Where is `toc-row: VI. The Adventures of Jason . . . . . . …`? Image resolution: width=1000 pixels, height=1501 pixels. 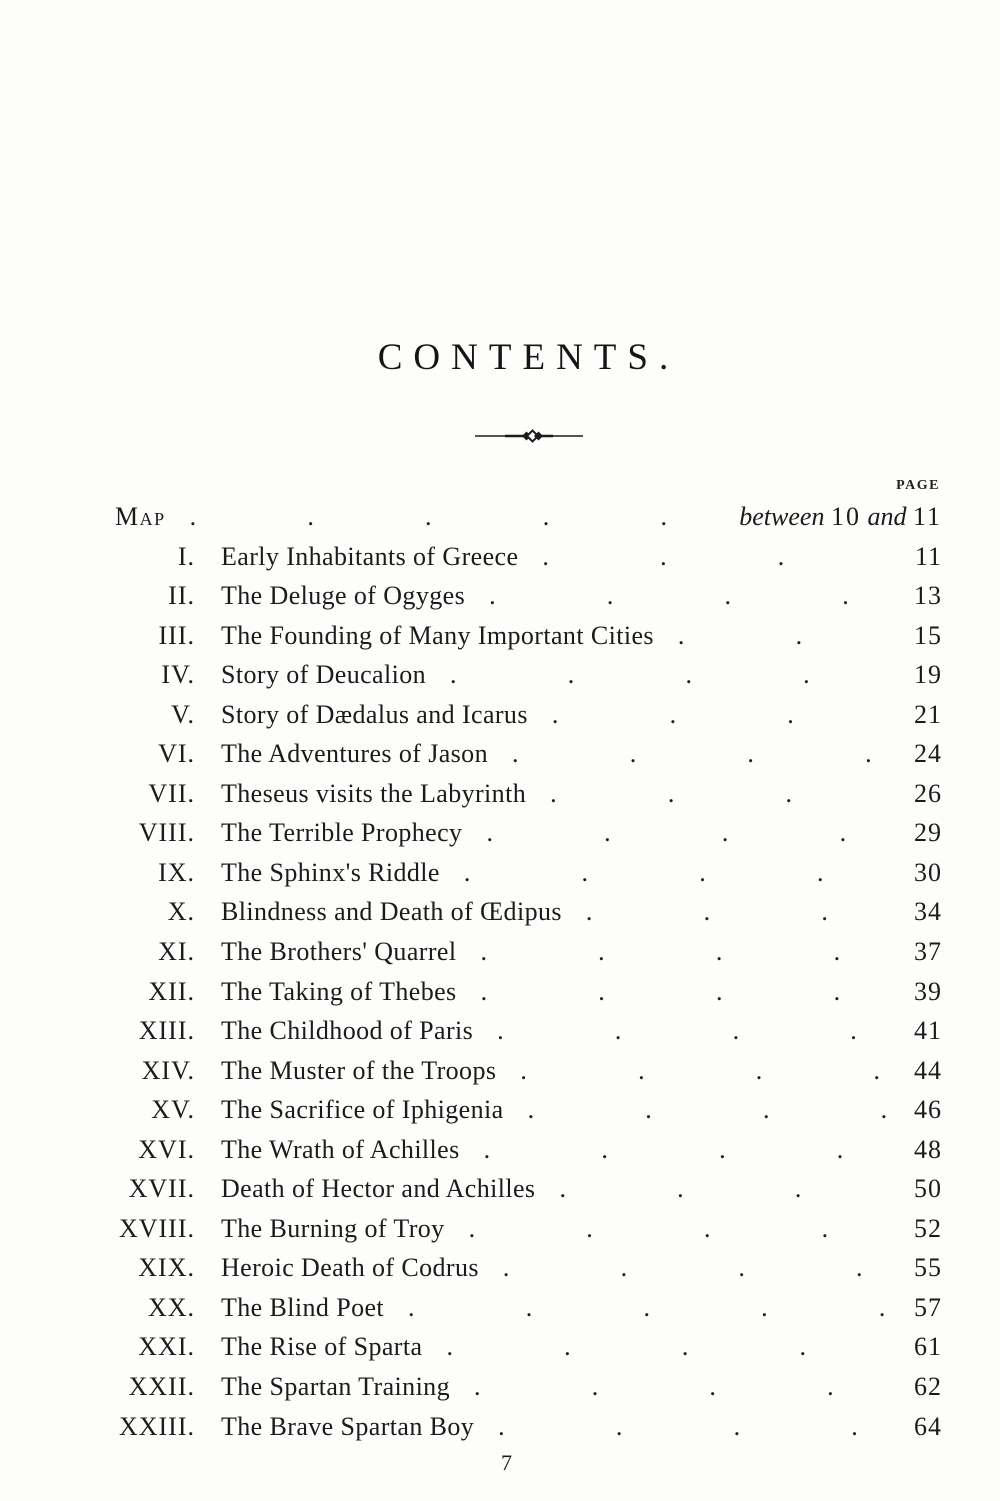
toc-row: VI. The Adventures of Jason . . . . . . … is located at coordinates (528, 759).